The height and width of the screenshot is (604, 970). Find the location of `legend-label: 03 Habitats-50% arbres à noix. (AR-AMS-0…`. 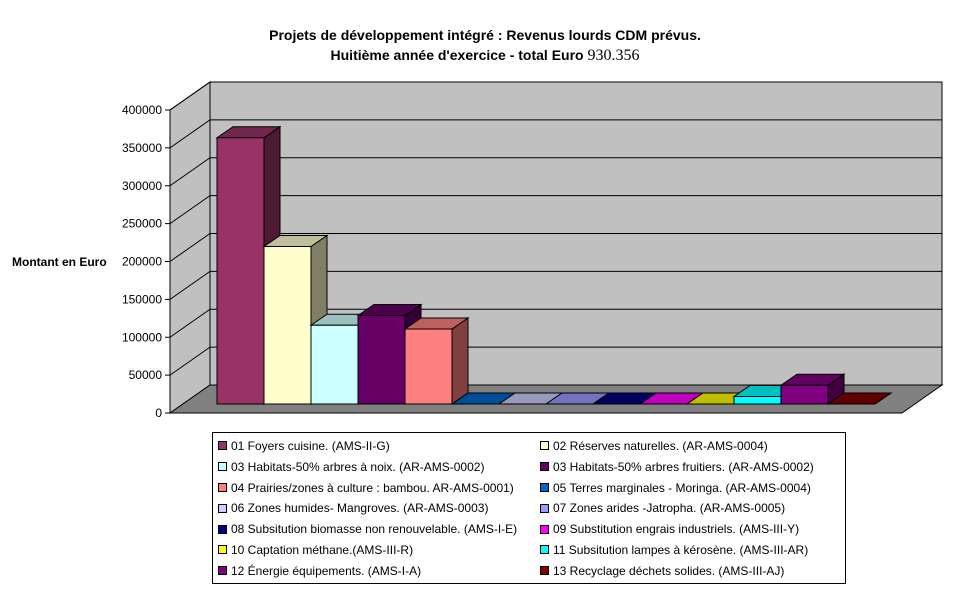

legend-label: 03 Habitats-50% arbres à noix. (AR-AMS-0… is located at coordinates (358, 466).